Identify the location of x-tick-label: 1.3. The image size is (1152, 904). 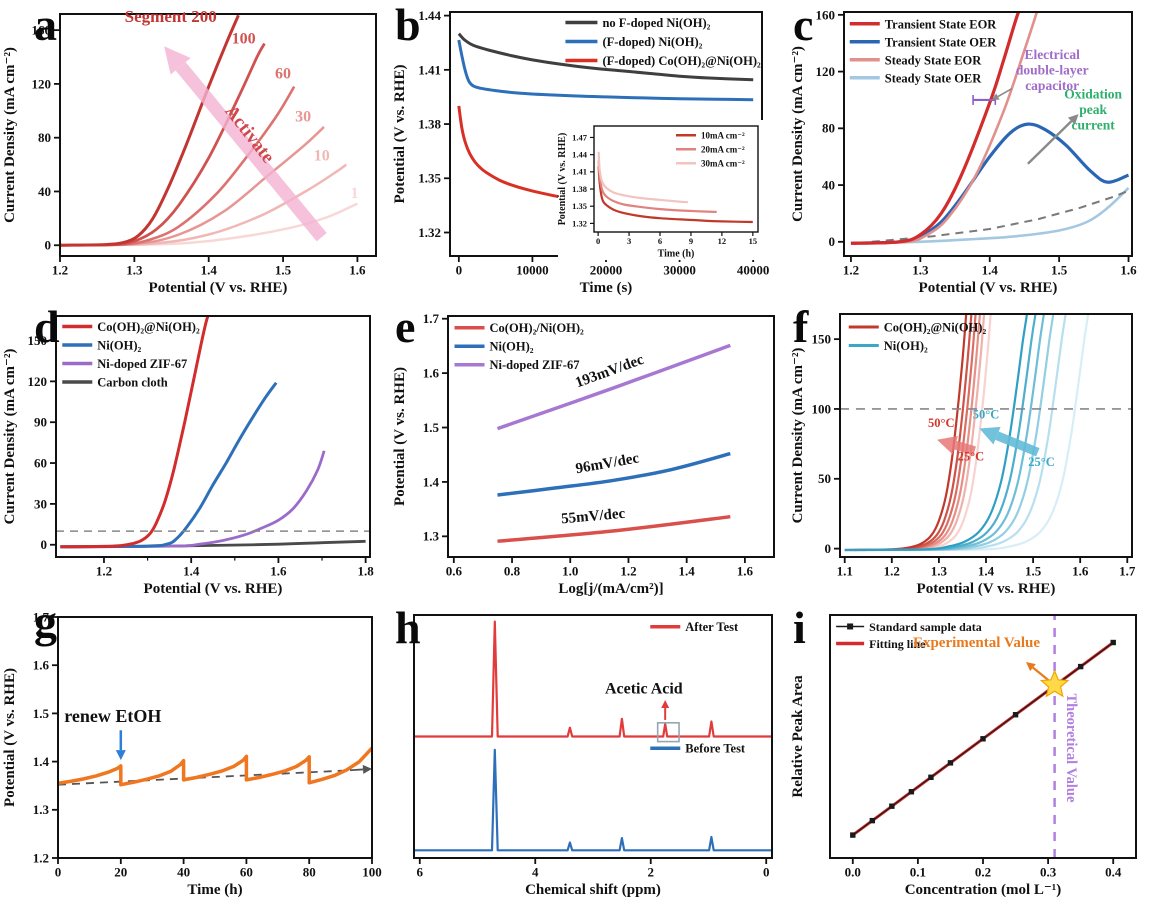
(134, 269).